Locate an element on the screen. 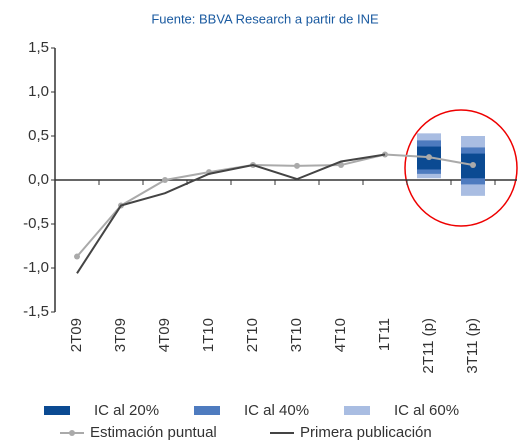  y-tick-label: 0,5 is located at coordinates (38, 135).